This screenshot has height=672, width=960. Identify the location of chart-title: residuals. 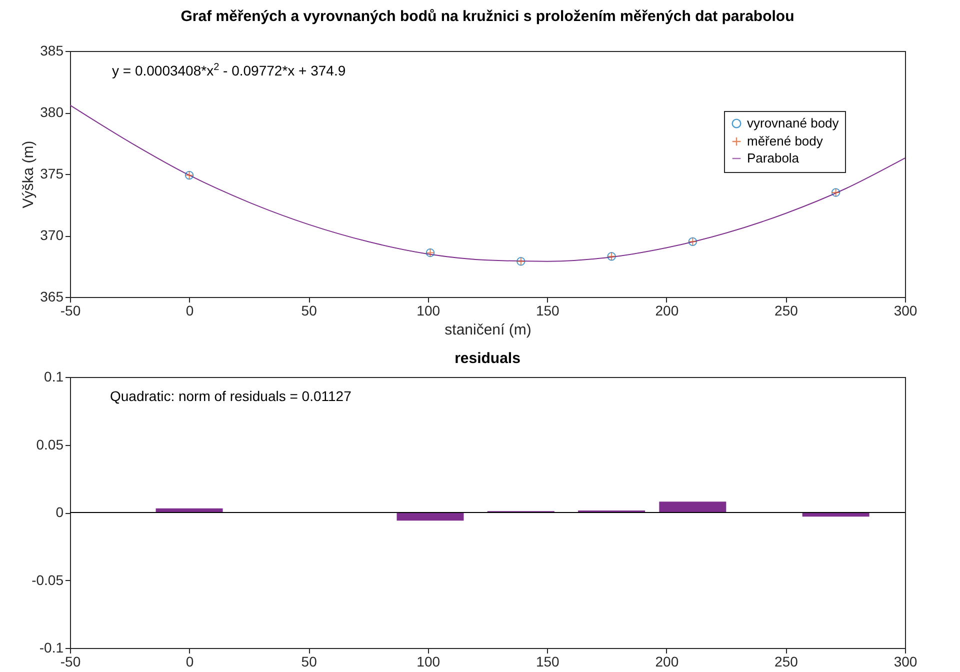
(487, 358).